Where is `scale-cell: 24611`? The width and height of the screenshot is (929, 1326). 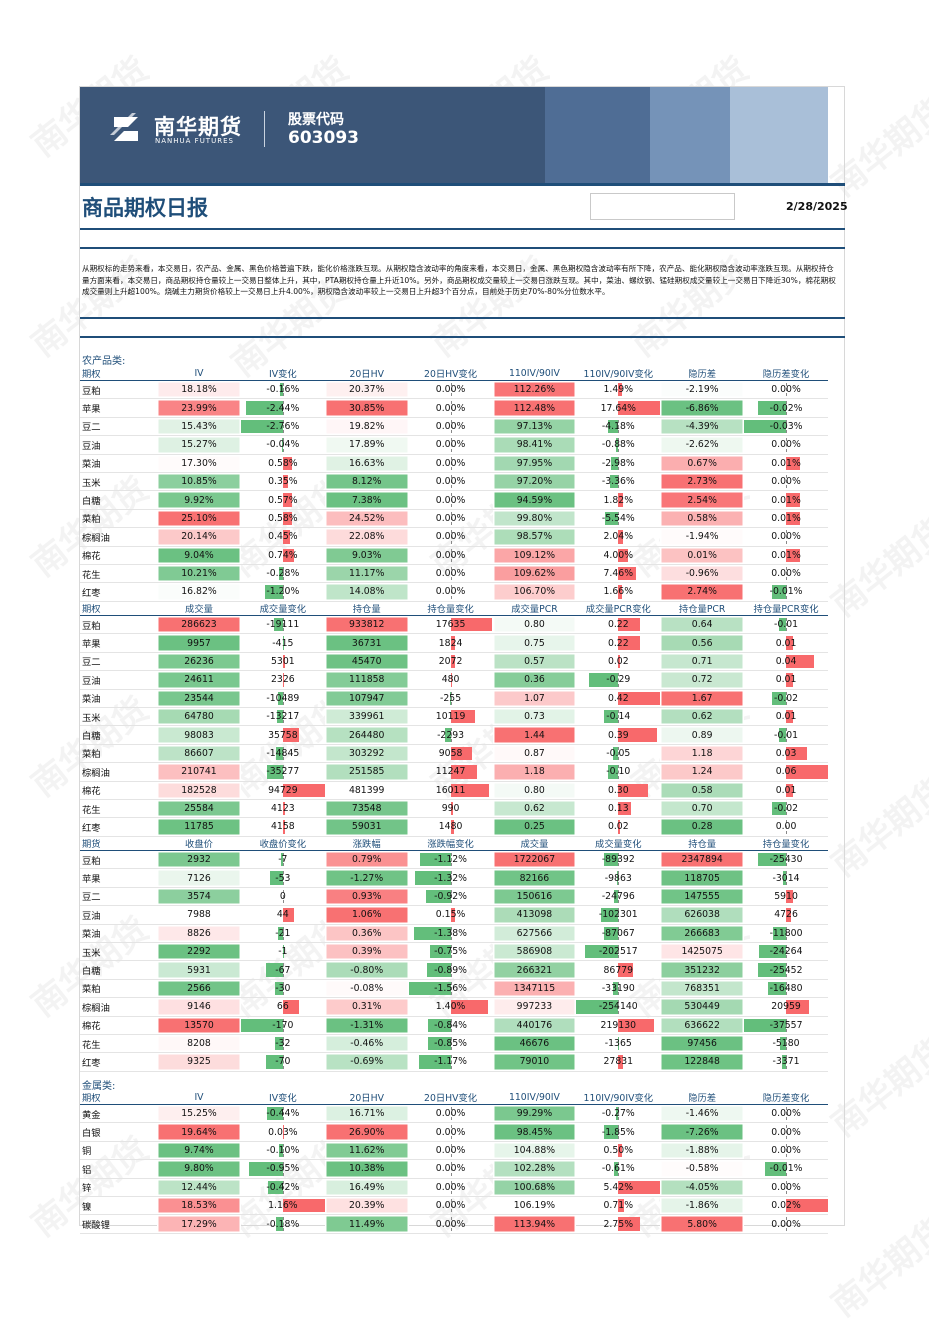 scale-cell: 24611 is located at coordinates (199, 680).